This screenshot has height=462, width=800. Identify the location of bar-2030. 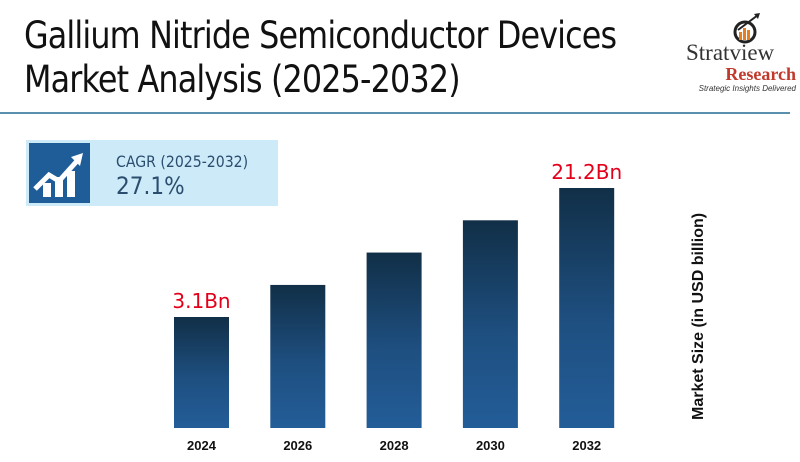
(490, 324).